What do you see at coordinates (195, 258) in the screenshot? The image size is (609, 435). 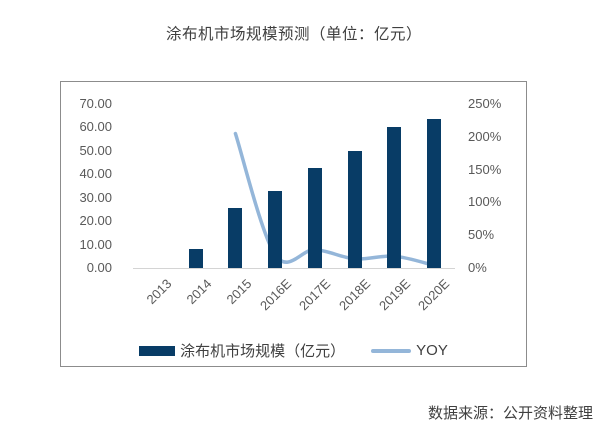 I see `bar-2014` at bounding box center [195, 258].